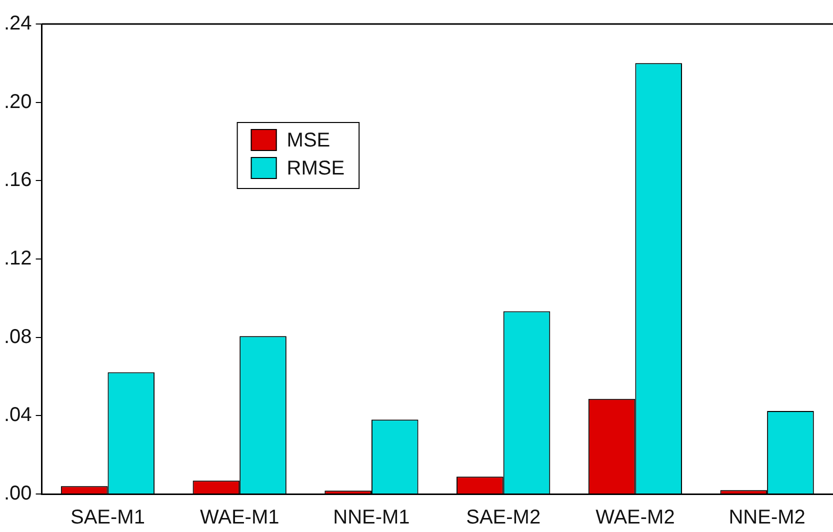 The width and height of the screenshot is (833, 532). I want to click on legend-label: RMSE, so click(315, 169).